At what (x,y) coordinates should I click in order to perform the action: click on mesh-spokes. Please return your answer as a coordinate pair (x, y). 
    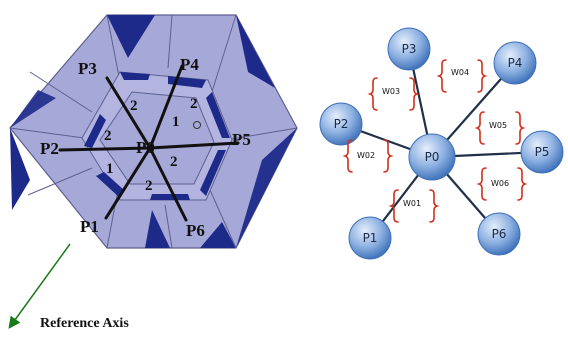
    Looking at the image, I should click on (149, 143).